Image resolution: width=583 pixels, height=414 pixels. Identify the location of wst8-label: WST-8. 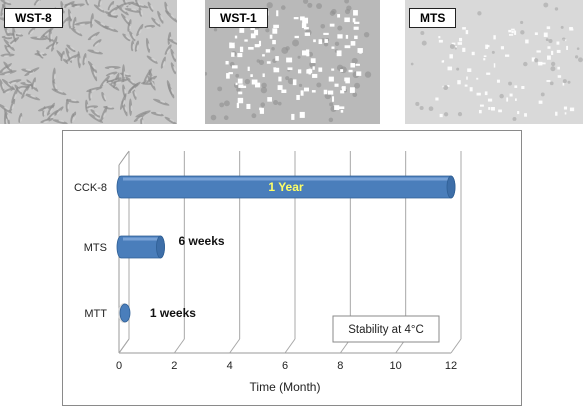
(33, 18).